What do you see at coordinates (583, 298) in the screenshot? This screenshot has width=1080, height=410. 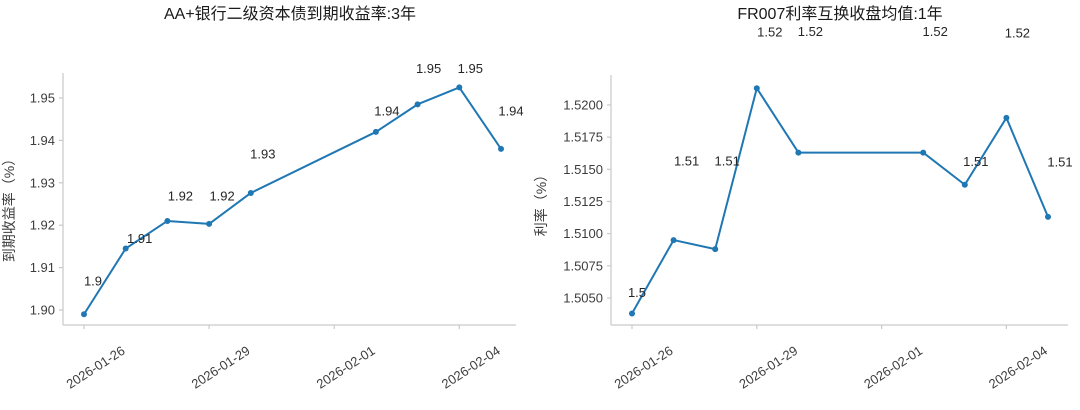 I see `y-tick-label: 1.5050` at bounding box center [583, 298].